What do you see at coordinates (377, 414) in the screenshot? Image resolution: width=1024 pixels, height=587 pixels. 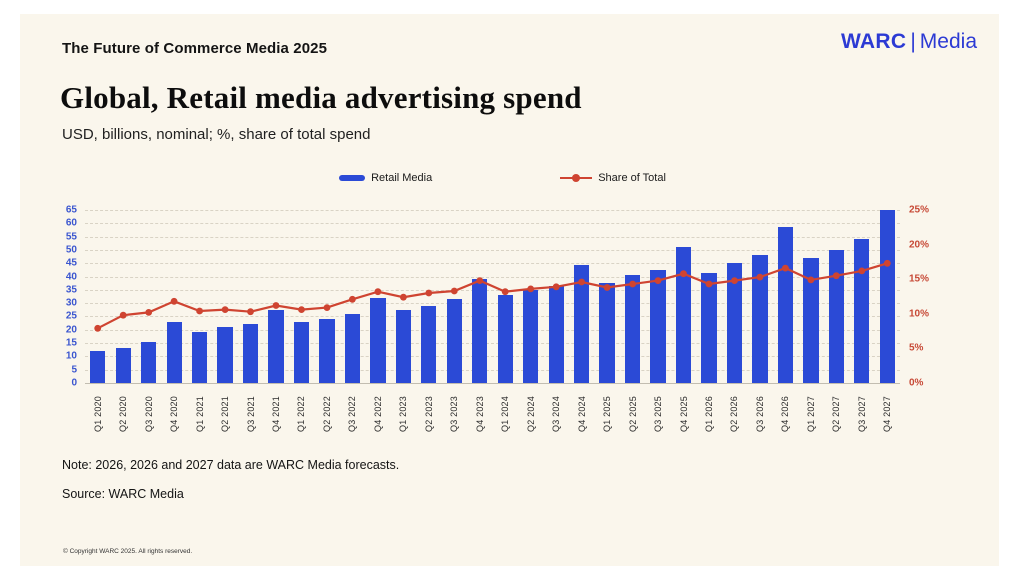 I see `x-tick-label: Q4 2022` at bounding box center [377, 414].